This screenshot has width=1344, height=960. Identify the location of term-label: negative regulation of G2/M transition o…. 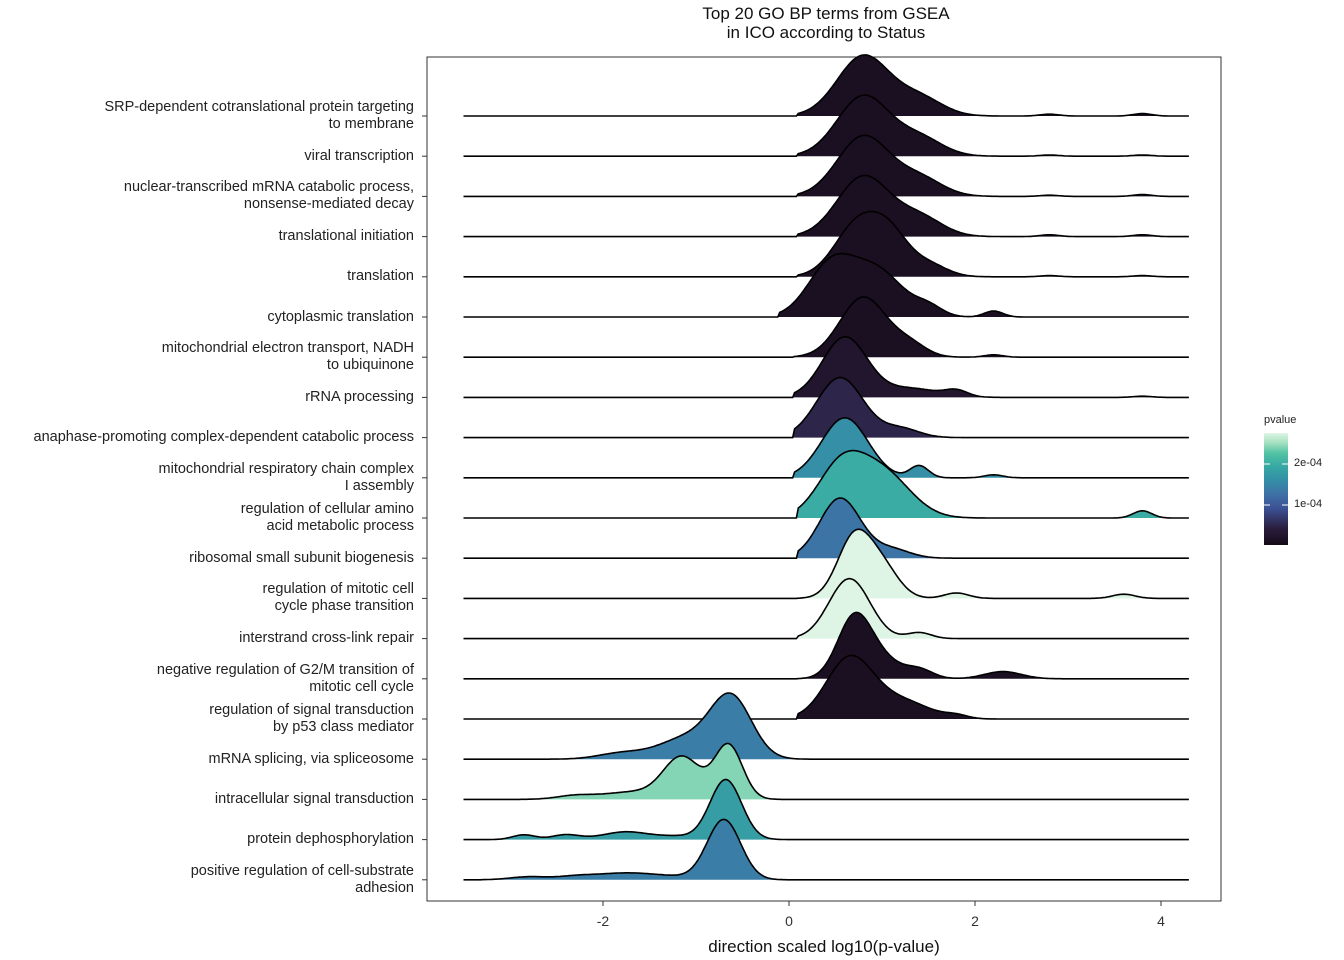
(207, 679).